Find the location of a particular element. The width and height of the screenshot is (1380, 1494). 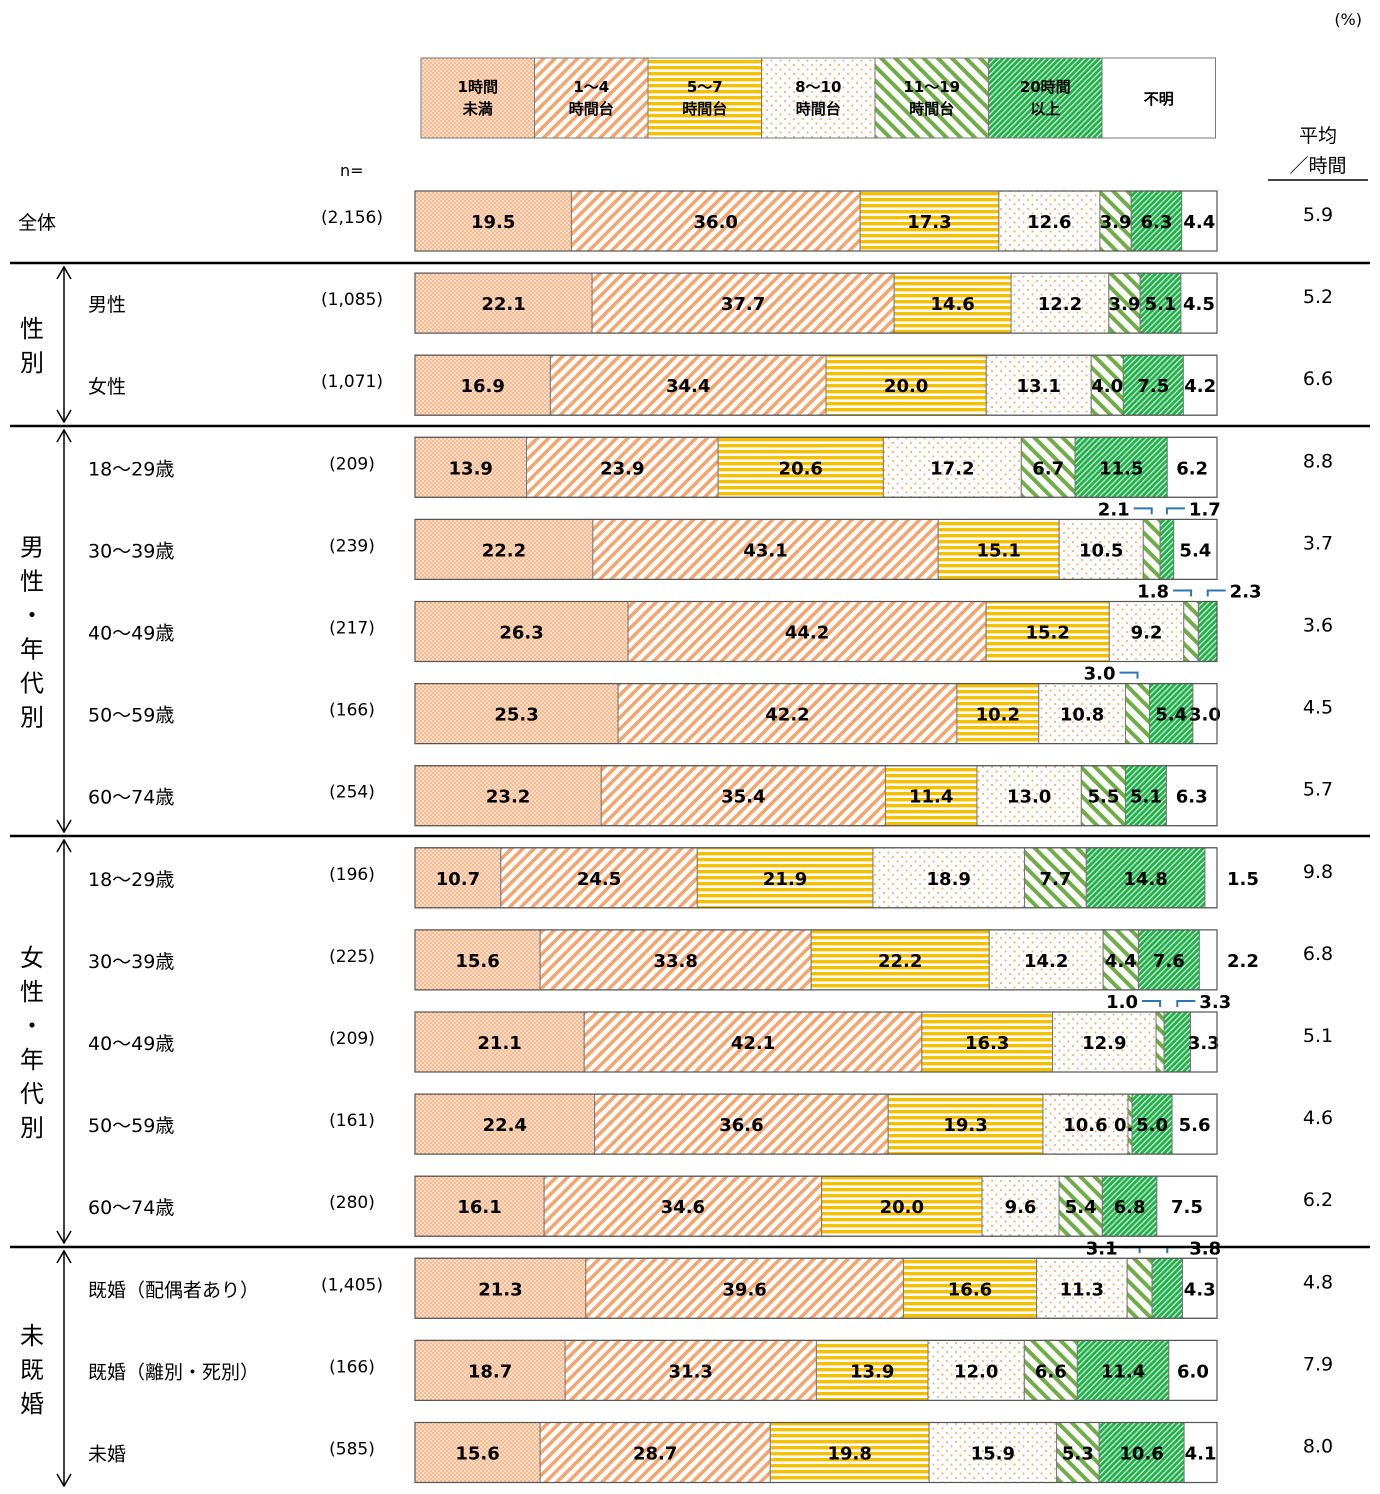

row-avg: 4.5 is located at coordinates (1318, 708).